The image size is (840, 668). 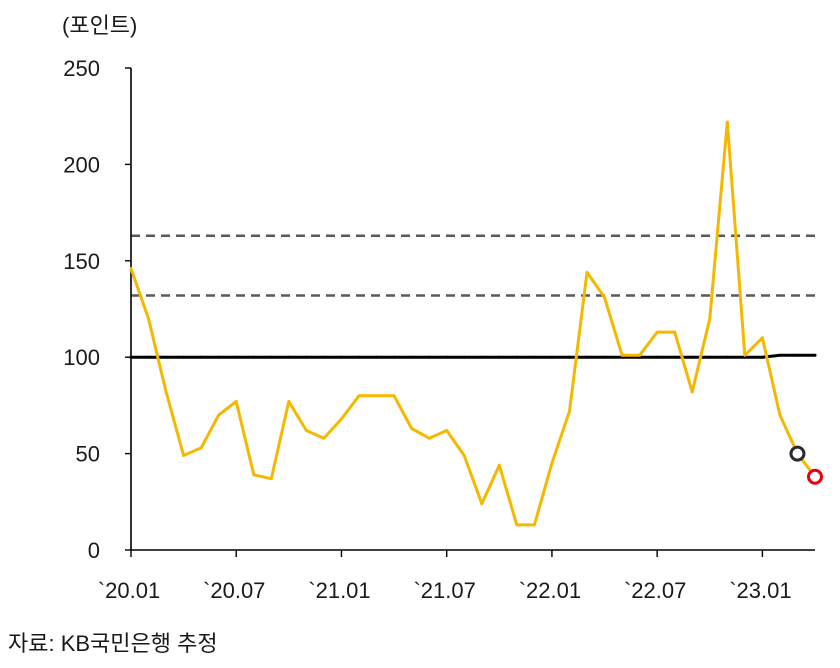 I want to click on series-1-line, so click(x=473, y=356).